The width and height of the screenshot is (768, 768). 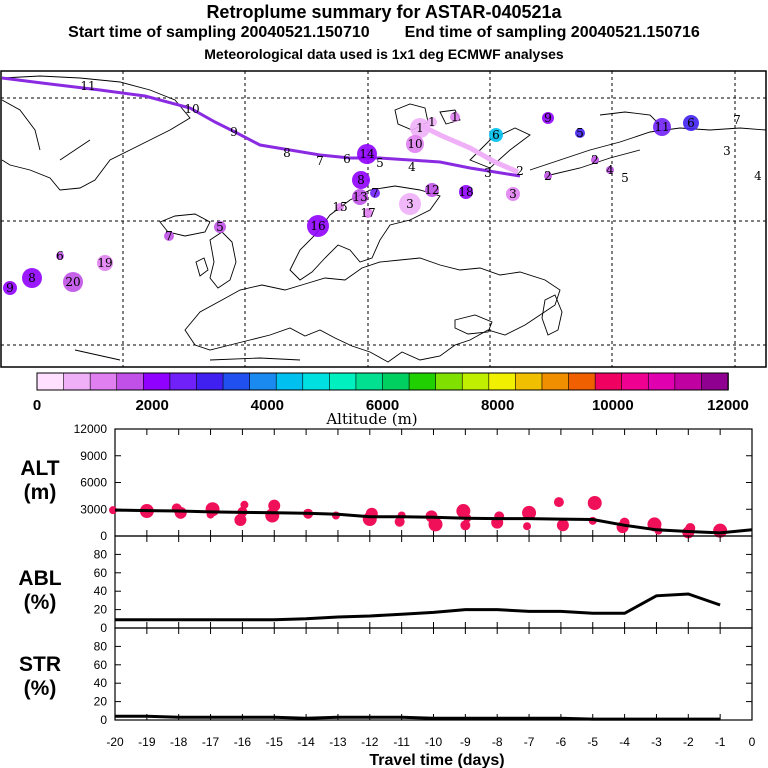 What do you see at coordinates (401, 742) in the screenshot?
I see `x-tick-label: -11` at bounding box center [401, 742].